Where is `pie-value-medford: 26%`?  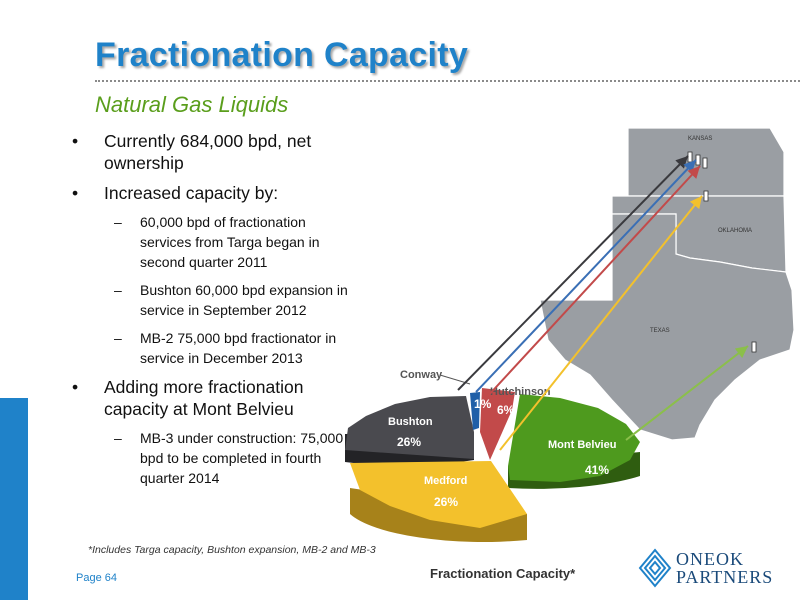
pie-value-medford: 26% is located at coordinates (446, 502).